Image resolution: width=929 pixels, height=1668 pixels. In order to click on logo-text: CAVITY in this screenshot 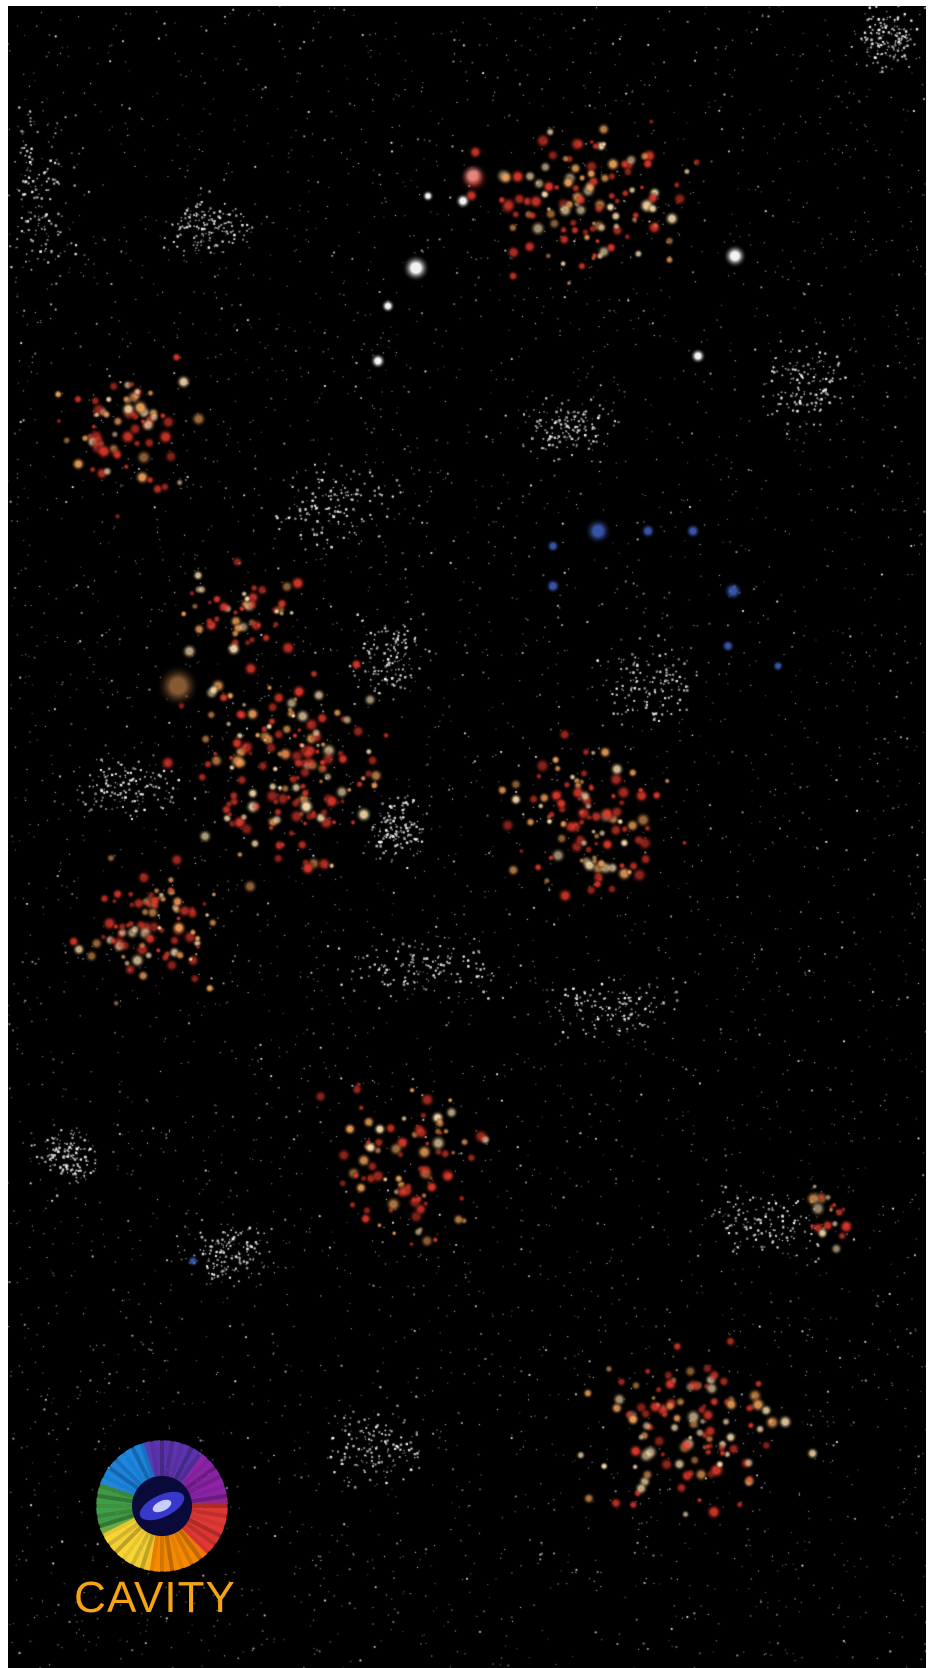, I will do `click(155, 1597)`.